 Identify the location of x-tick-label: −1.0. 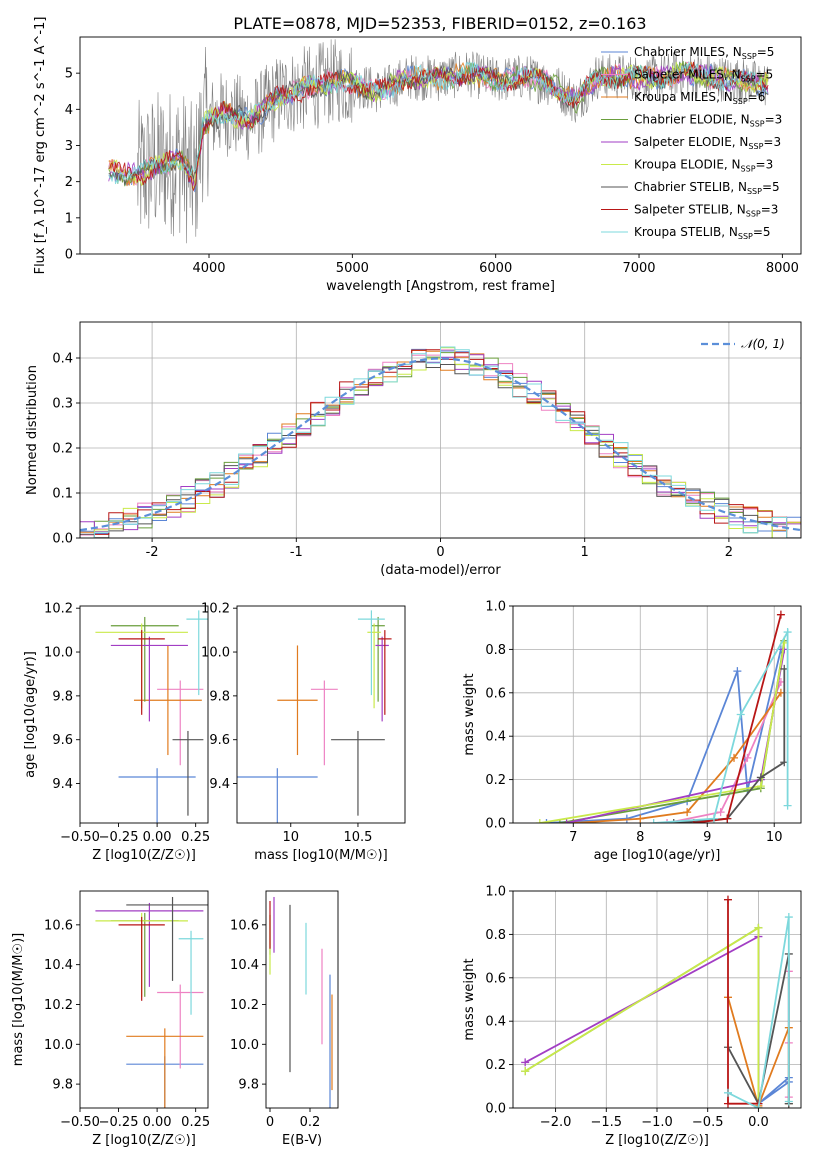
(657, 1122).